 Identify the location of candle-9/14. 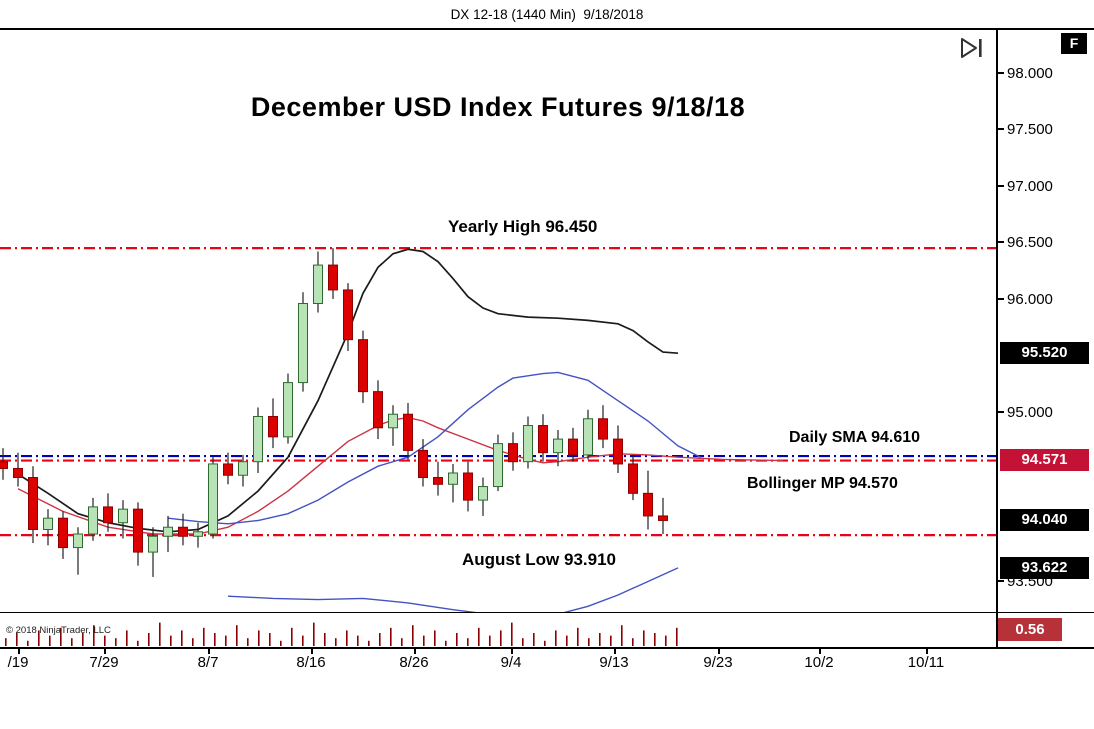
(633, 477).